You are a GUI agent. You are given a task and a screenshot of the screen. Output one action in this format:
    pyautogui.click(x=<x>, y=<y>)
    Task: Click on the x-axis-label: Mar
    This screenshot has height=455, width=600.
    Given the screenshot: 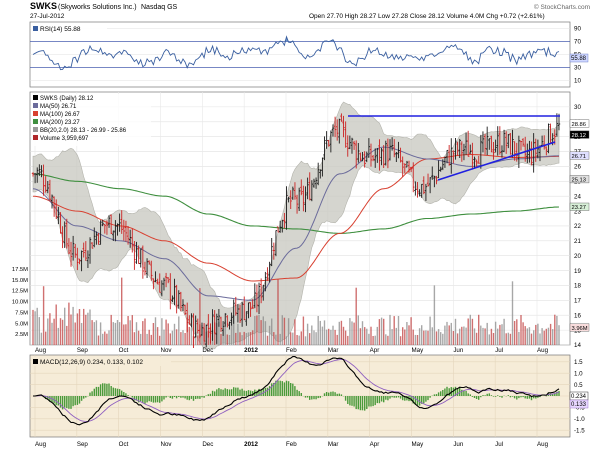 What is the action you would take?
    pyautogui.click(x=333, y=350)
    